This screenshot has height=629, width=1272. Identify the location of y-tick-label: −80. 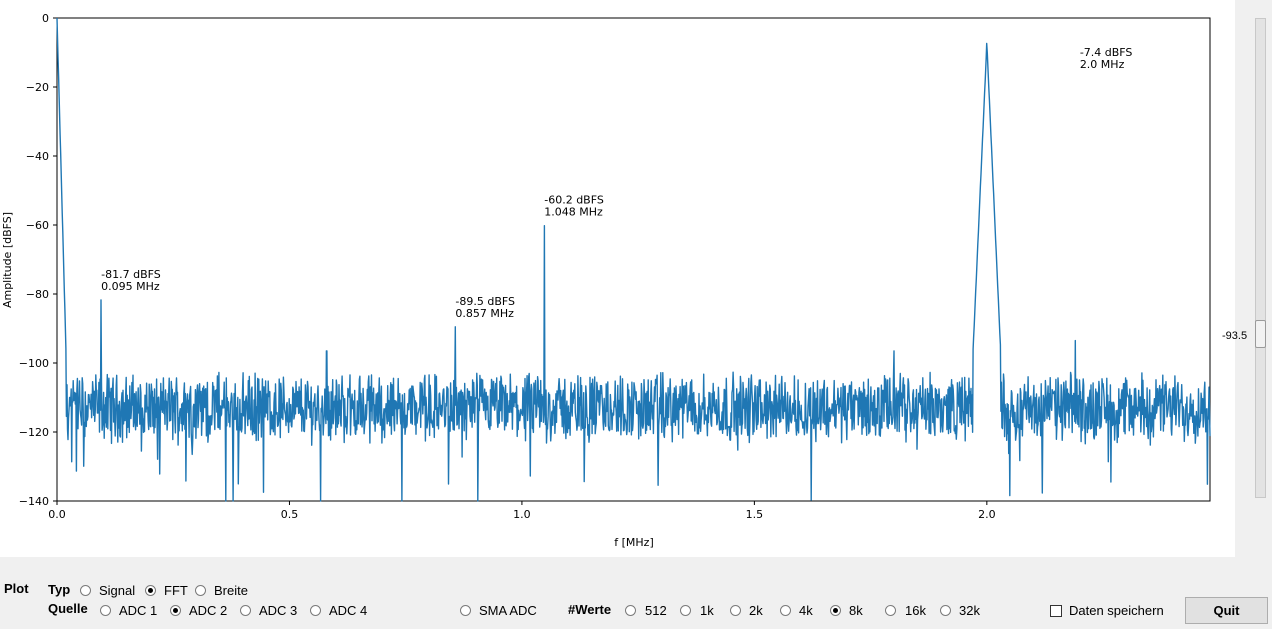
(37, 294).